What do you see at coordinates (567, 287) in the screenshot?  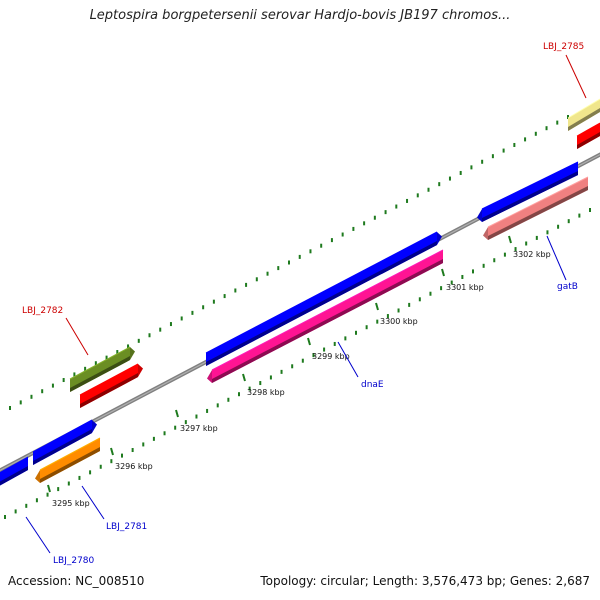 I see `gene-label-gatb: gatB` at bounding box center [567, 287].